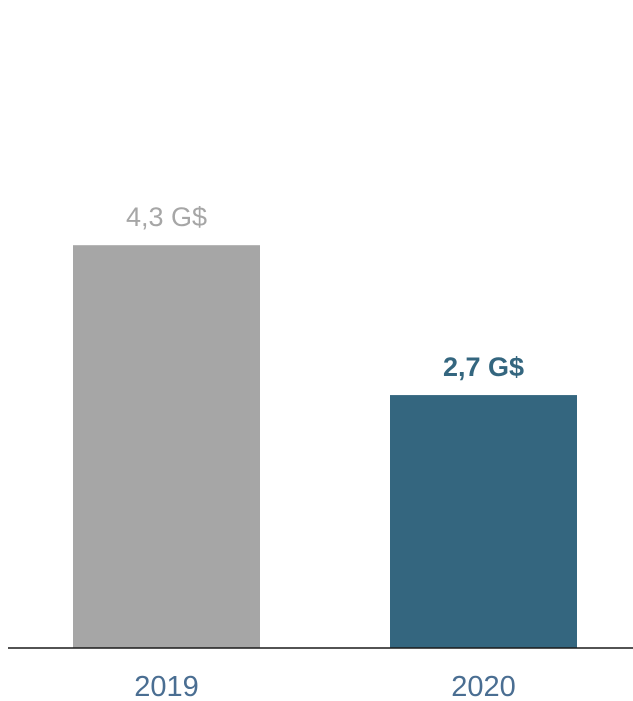 This screenshot has width=633, height=701. Describe the element at coordinates (483, 367) in the screenshot. I see `value-label-2020: 2,7 G$` at that location.